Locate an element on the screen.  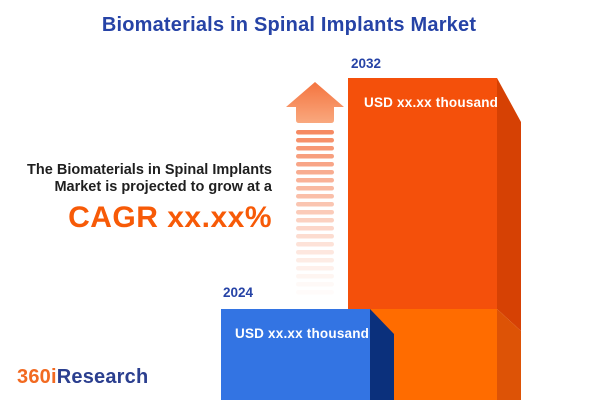
year-label-2032: 2032 is located at coordinates (366, 63).